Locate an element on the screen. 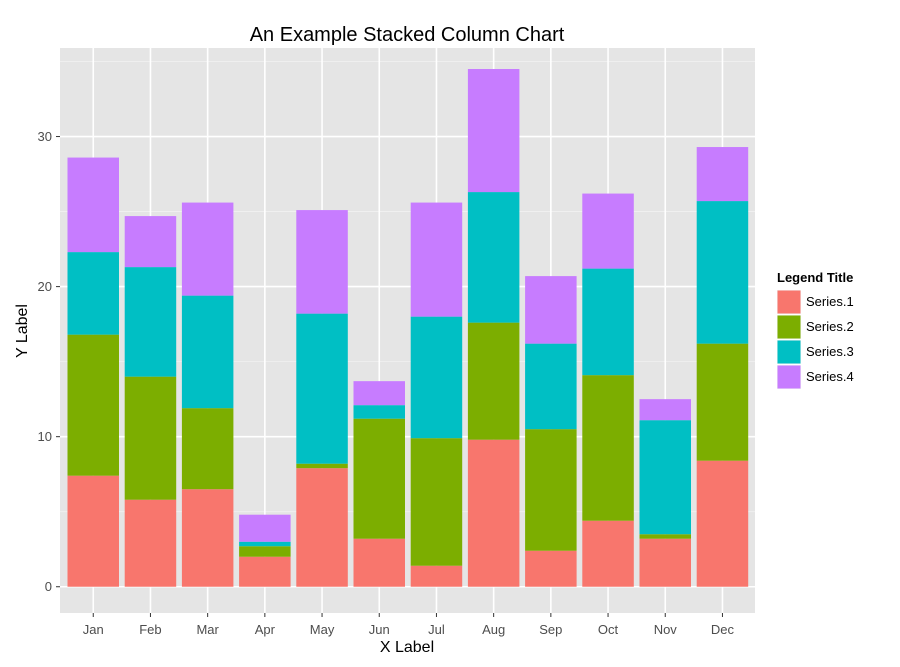  y-tick-label: 20 is located at coordinates (45, 286).